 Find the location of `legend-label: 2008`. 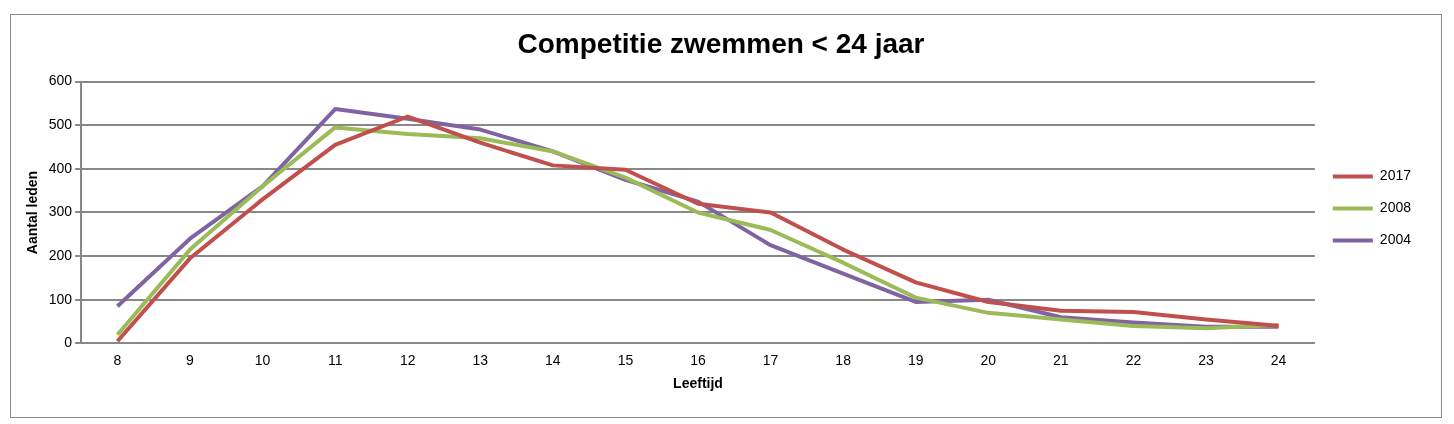

legend-label: 2008 is located at coordinates (1395, 207).